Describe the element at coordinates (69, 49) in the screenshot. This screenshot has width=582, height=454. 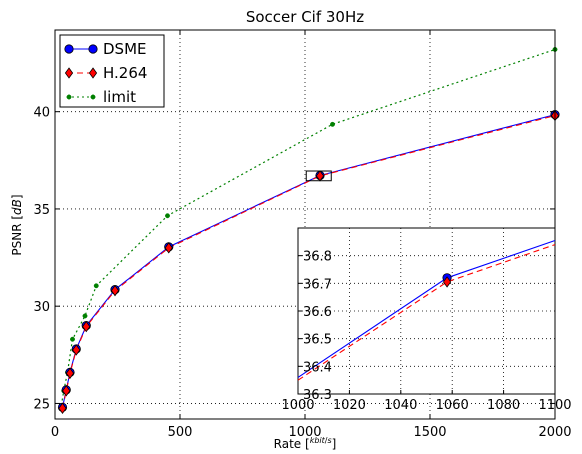
I see `legend-marker-left-dsme` at that location.